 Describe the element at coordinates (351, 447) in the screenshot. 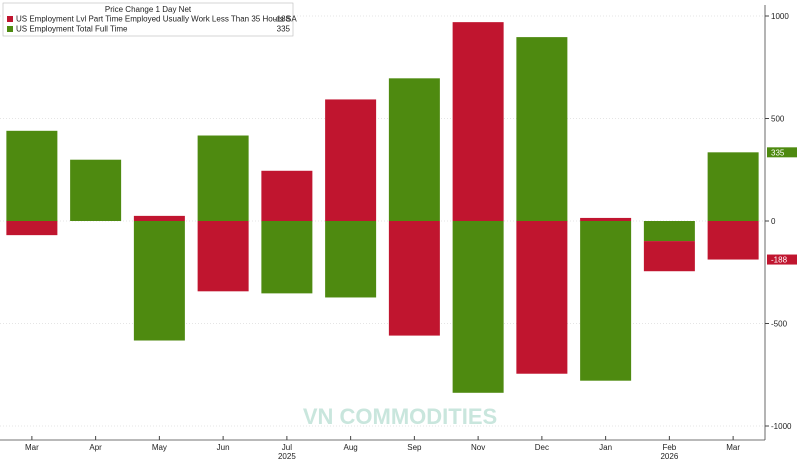

I see `x-tick-label: Aug` at that location.